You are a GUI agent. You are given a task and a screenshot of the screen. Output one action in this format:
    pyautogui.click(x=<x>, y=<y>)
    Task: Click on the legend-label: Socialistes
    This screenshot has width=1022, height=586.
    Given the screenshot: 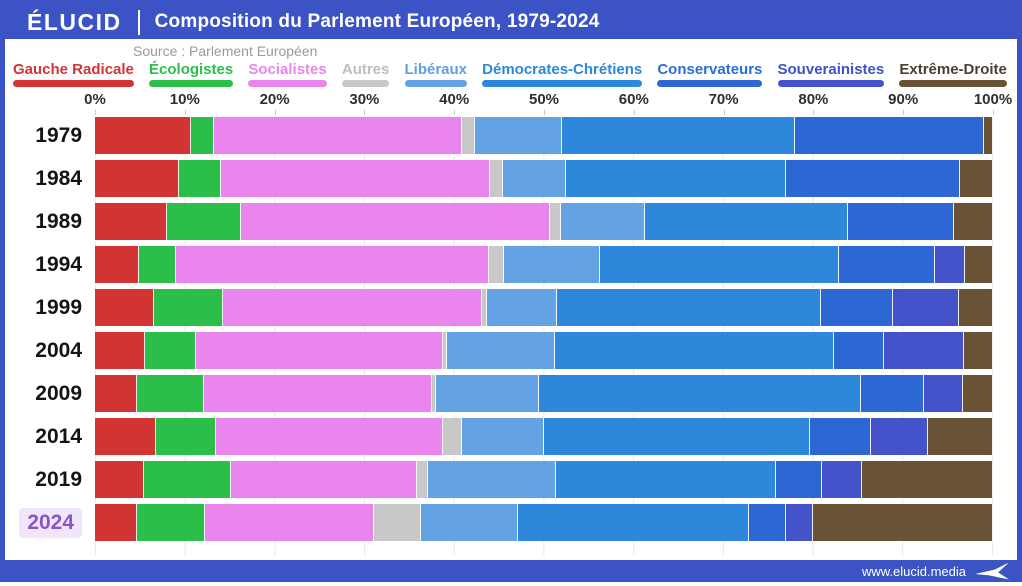 What is the action you would take?
    pyautogui.click(x=287, y=69)
    